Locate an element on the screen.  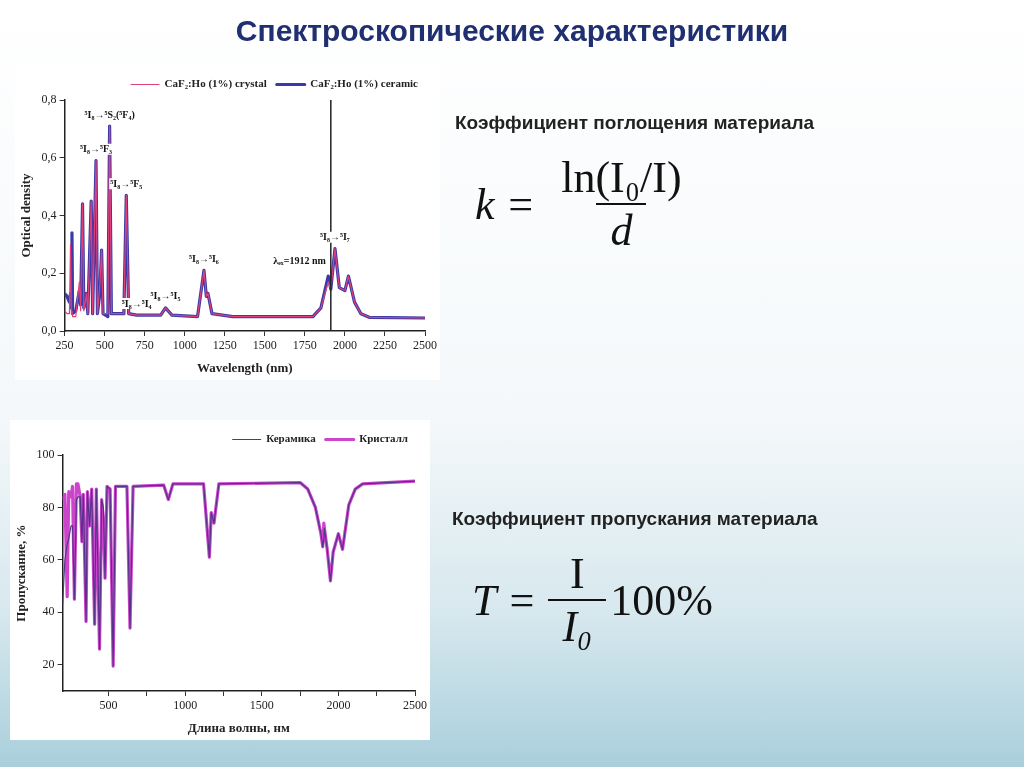
text: I₀ is located at coordinates (577, 625).